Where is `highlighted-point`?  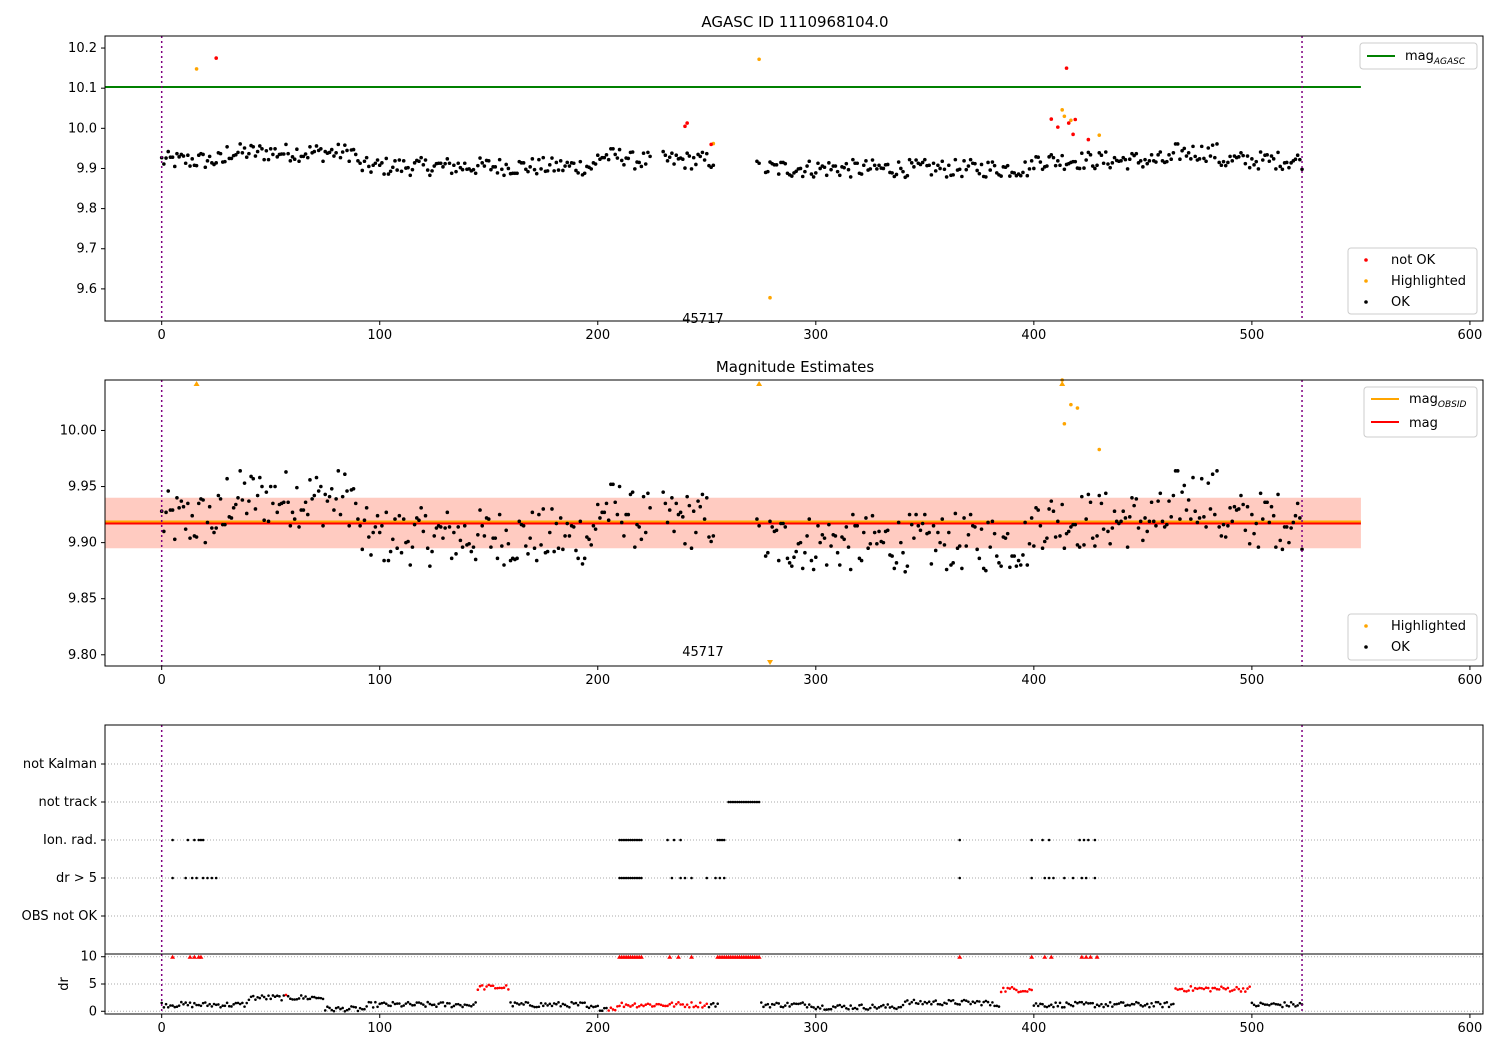 highlighted-point is located at coordinates (1099, 449).